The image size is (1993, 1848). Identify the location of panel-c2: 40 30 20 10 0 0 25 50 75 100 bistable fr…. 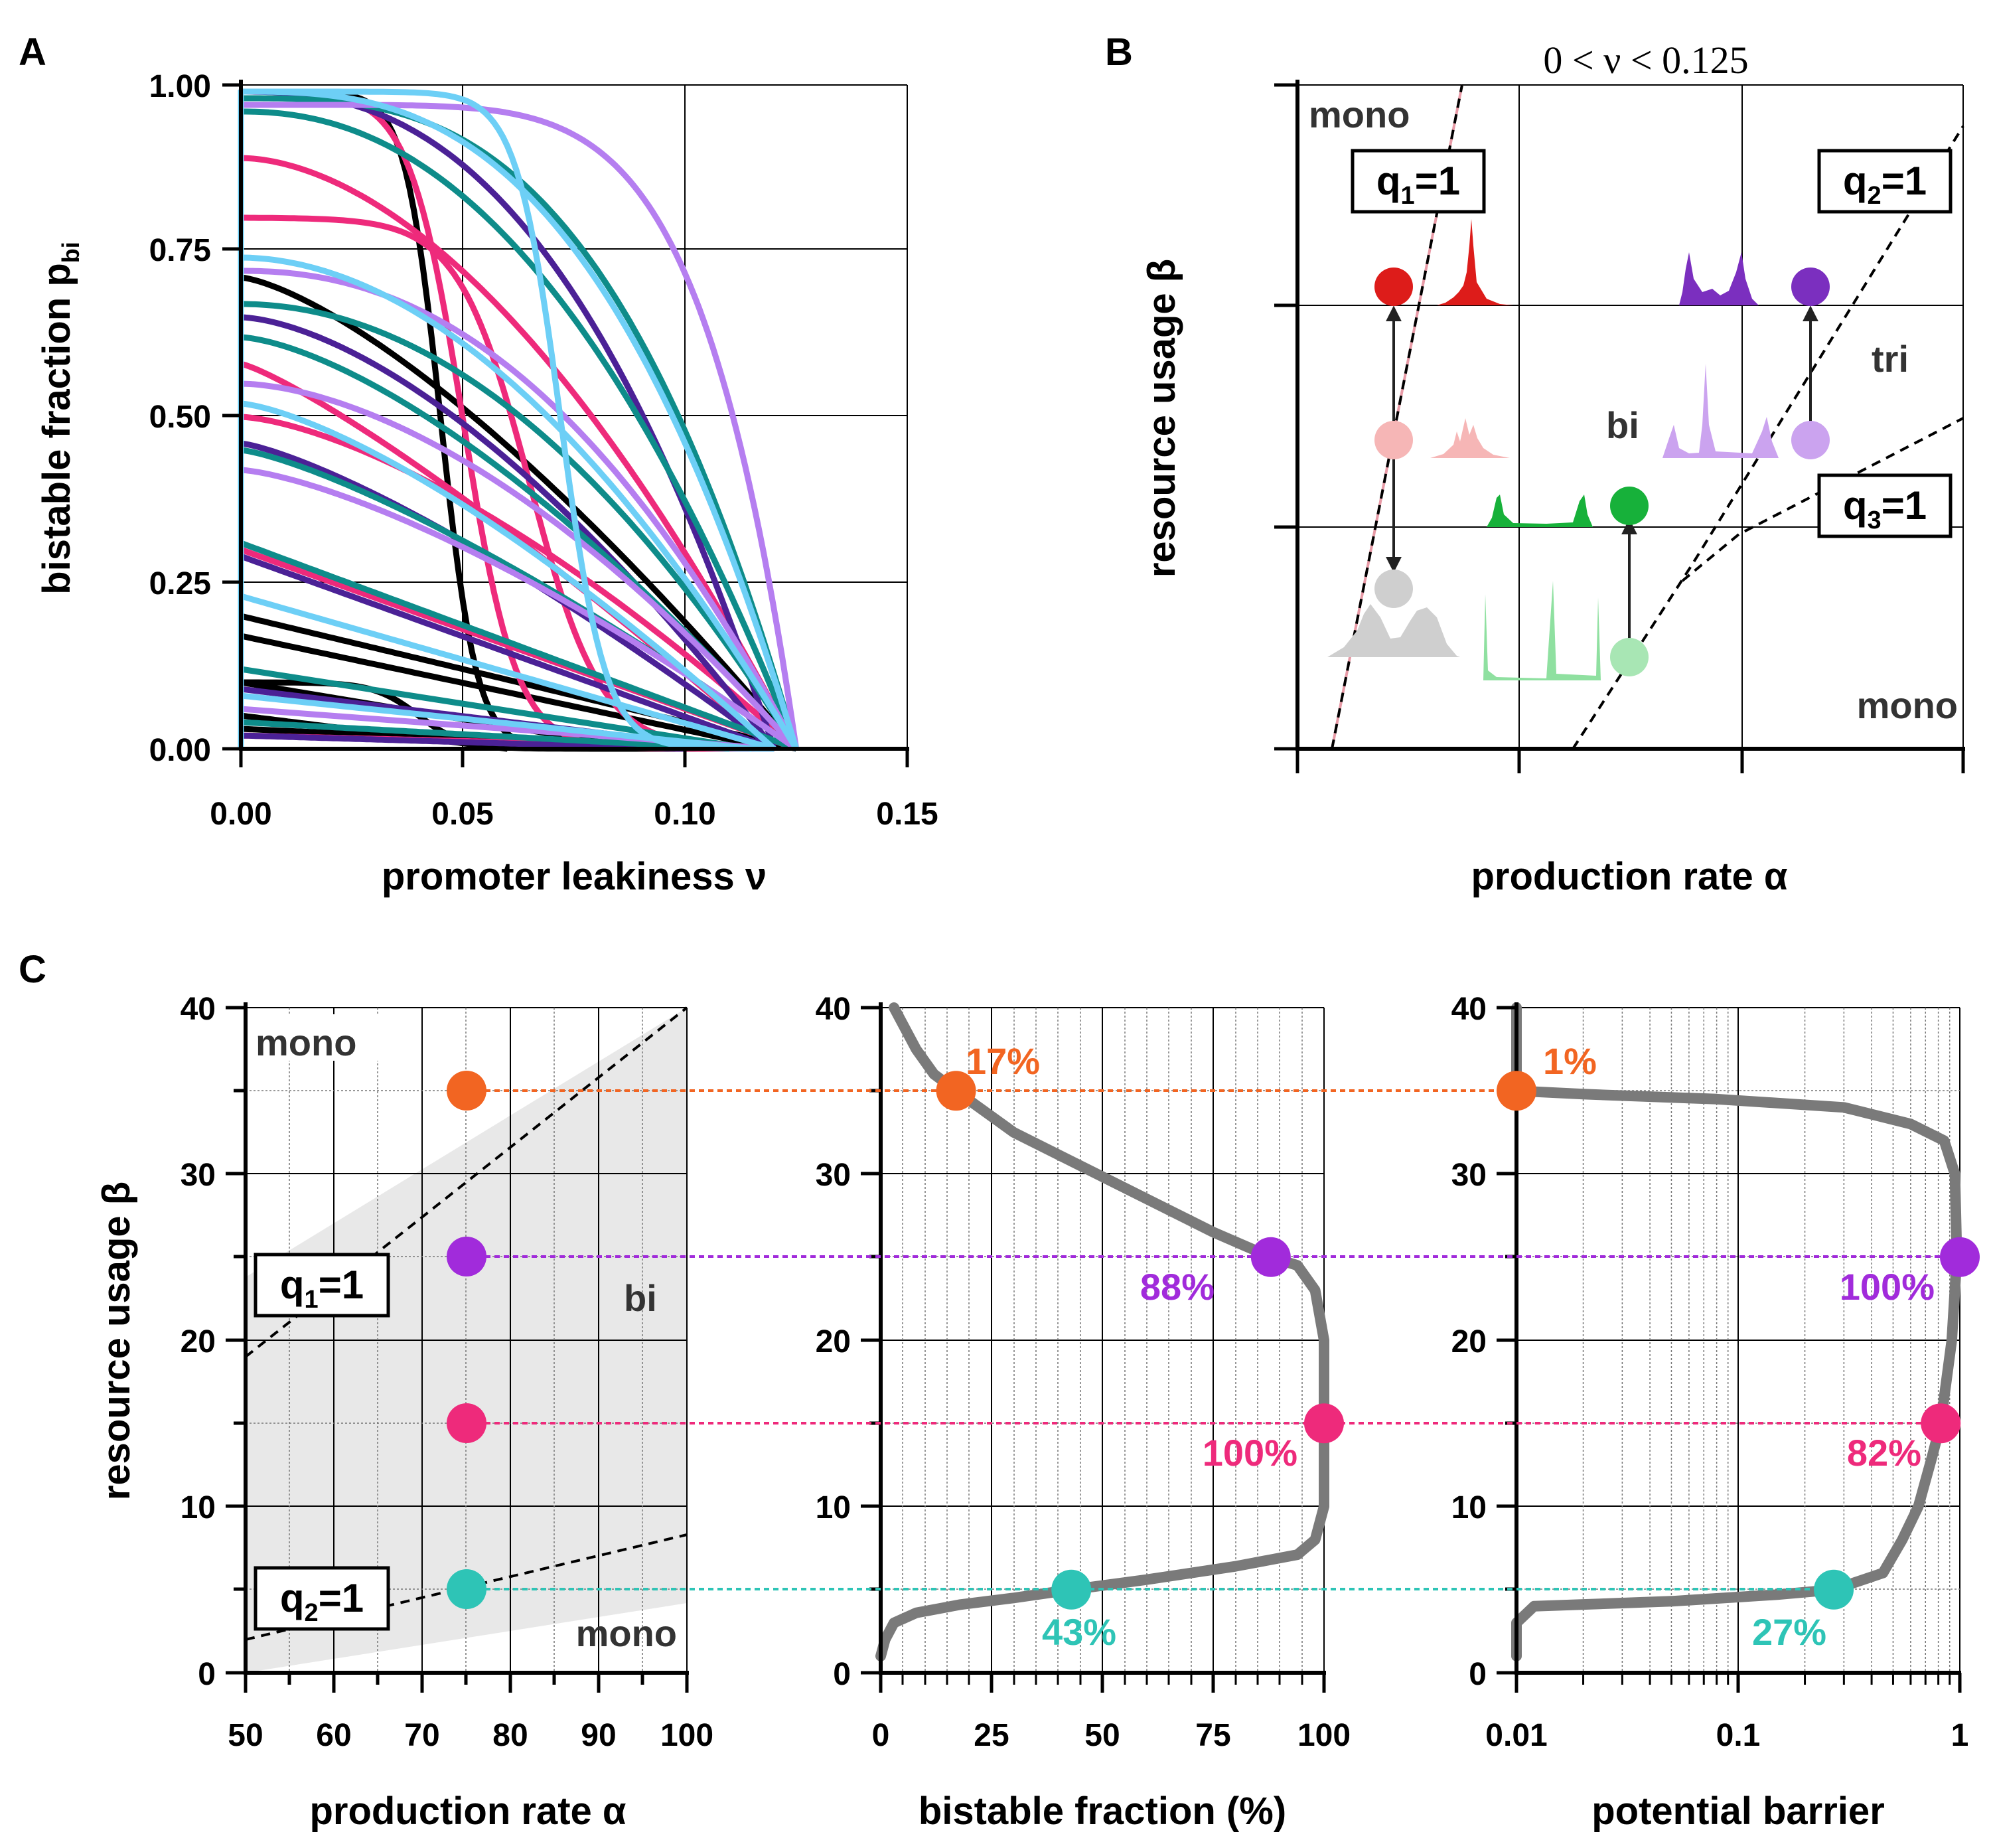
(1083, 1413).